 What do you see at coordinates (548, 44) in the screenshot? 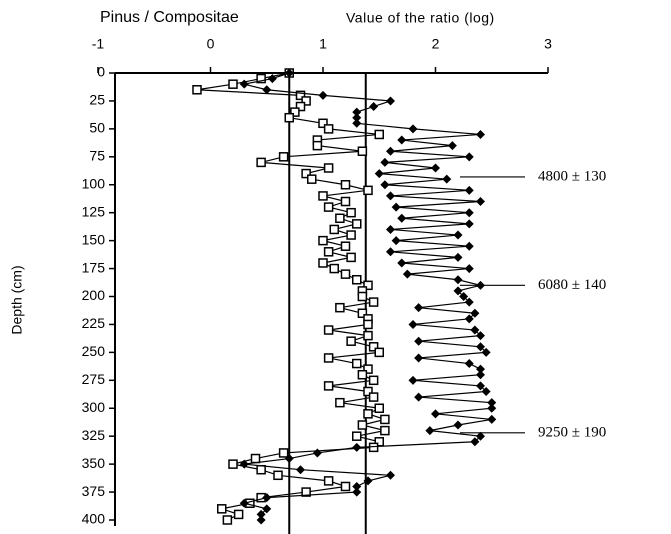
I see `x-tick-label: 3` at bounding box center [548, 44].